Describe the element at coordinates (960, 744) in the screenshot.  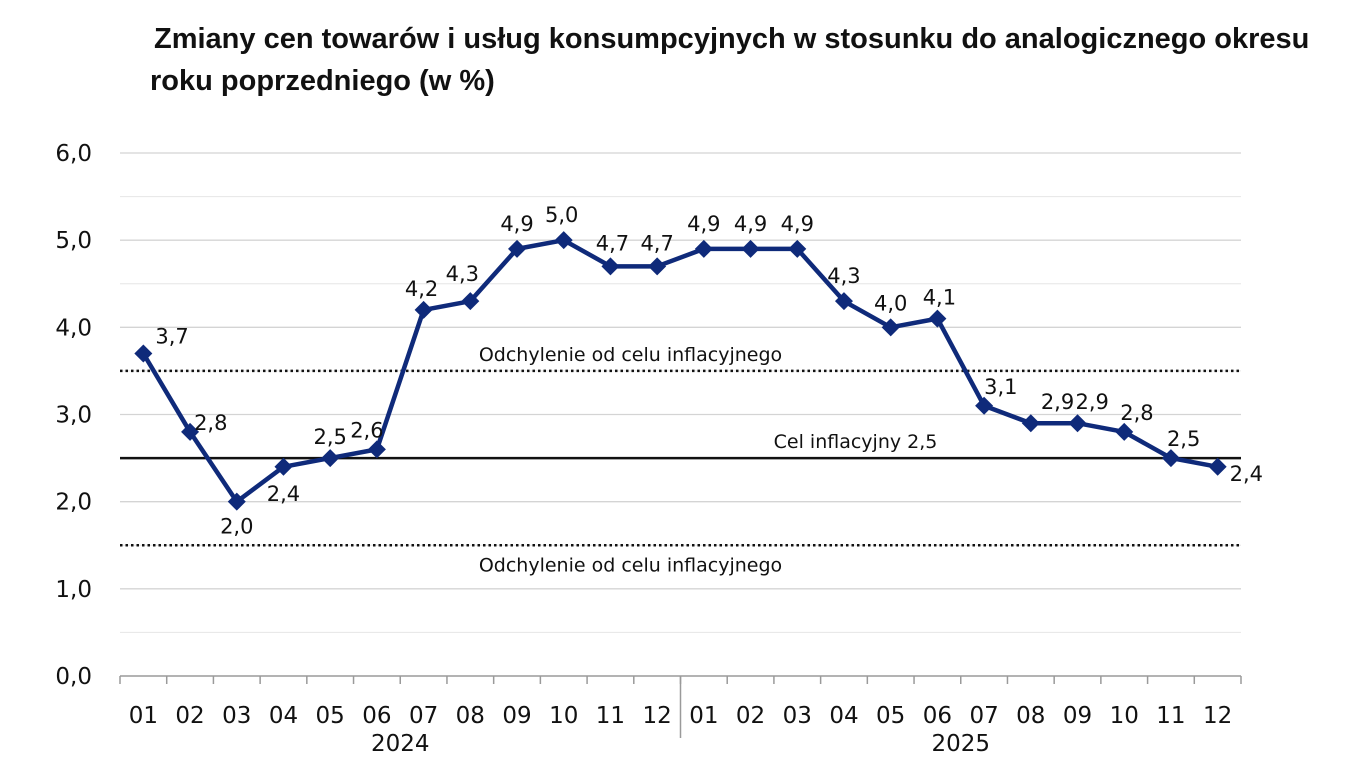
I see `year-label: 2025` at that location.